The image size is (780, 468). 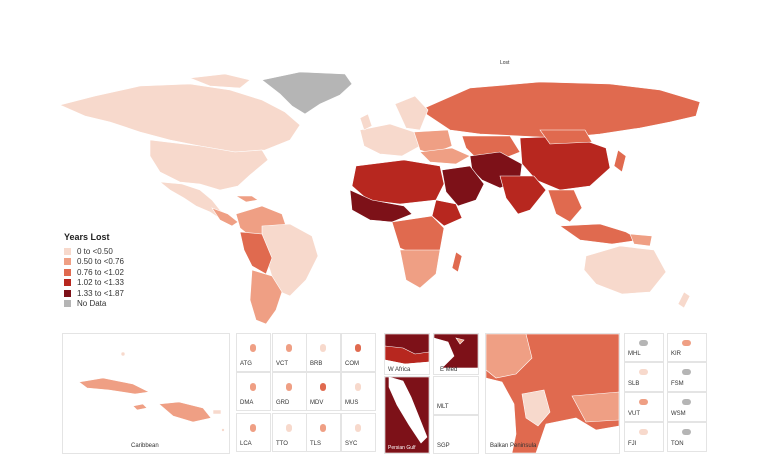 I want to click on region-turkey, so click(x=445, y=156).